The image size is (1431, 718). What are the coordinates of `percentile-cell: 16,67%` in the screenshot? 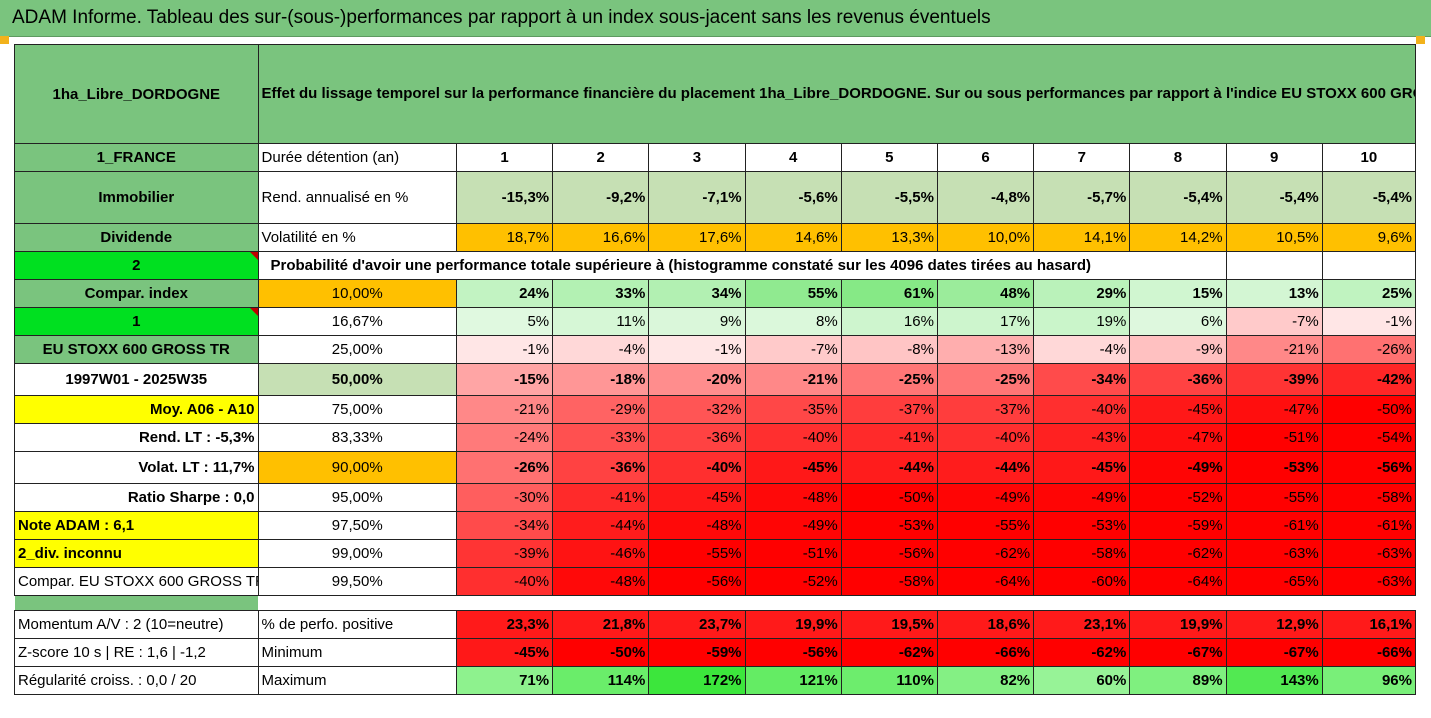 It's located at (357, 321).